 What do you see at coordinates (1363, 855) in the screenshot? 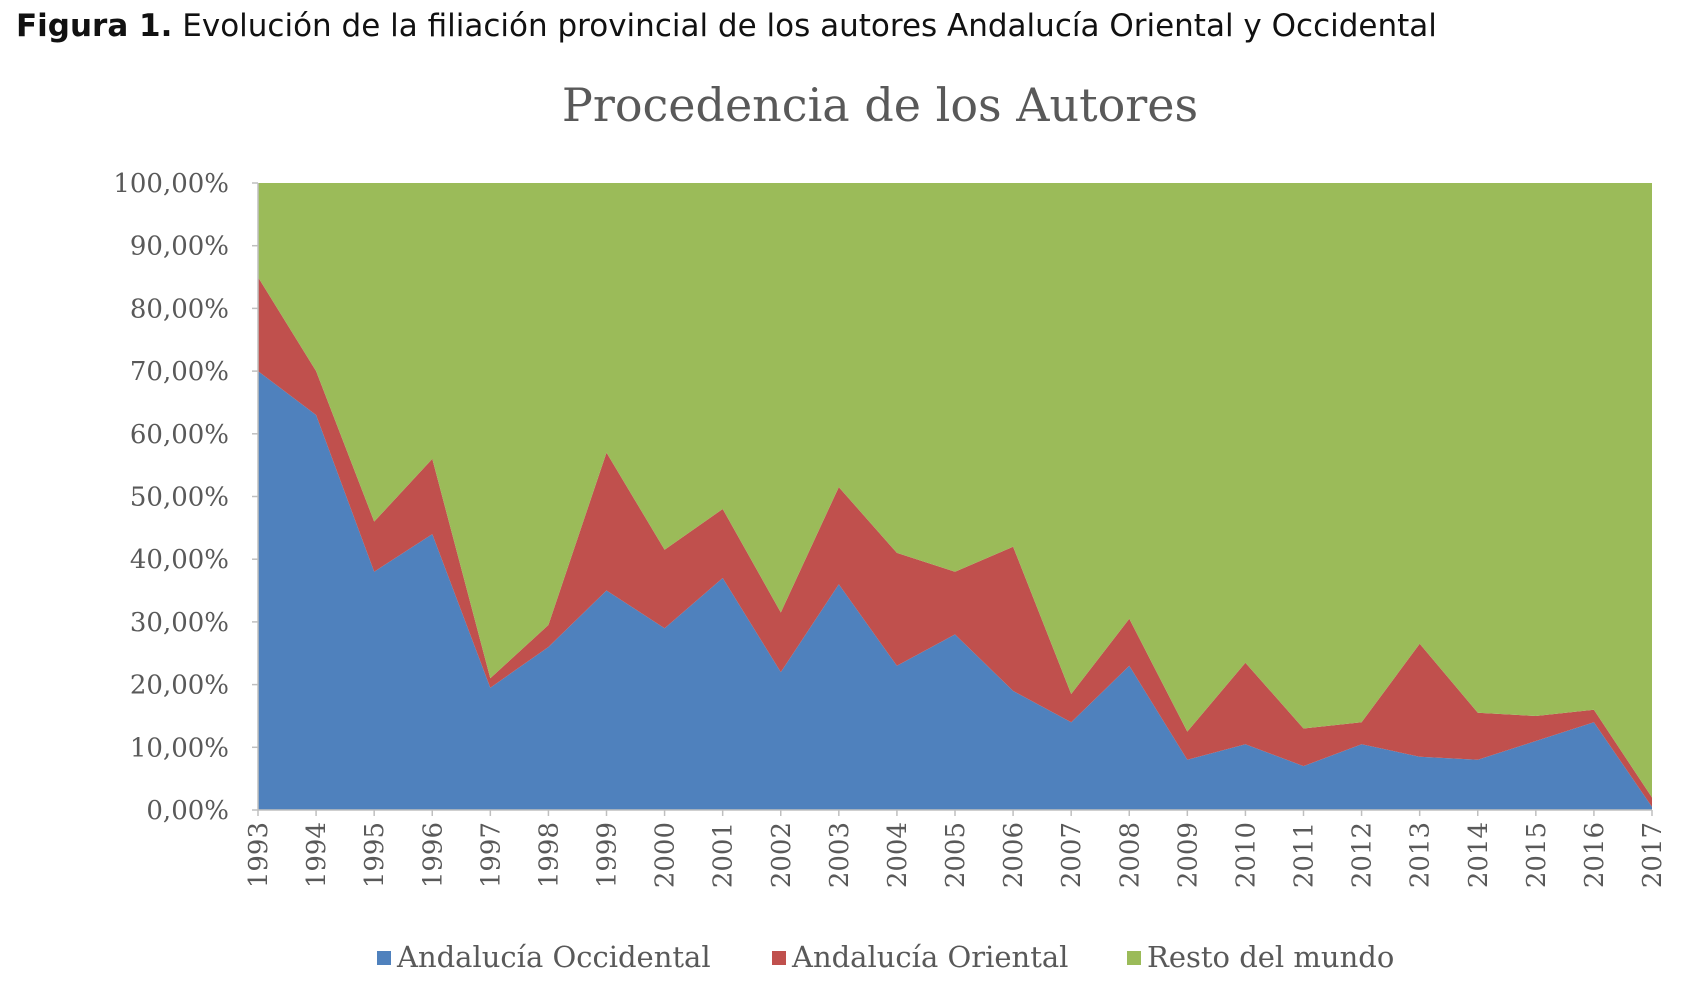
I see `x-tick-label: 2012` at bounding box center [1363, 855].